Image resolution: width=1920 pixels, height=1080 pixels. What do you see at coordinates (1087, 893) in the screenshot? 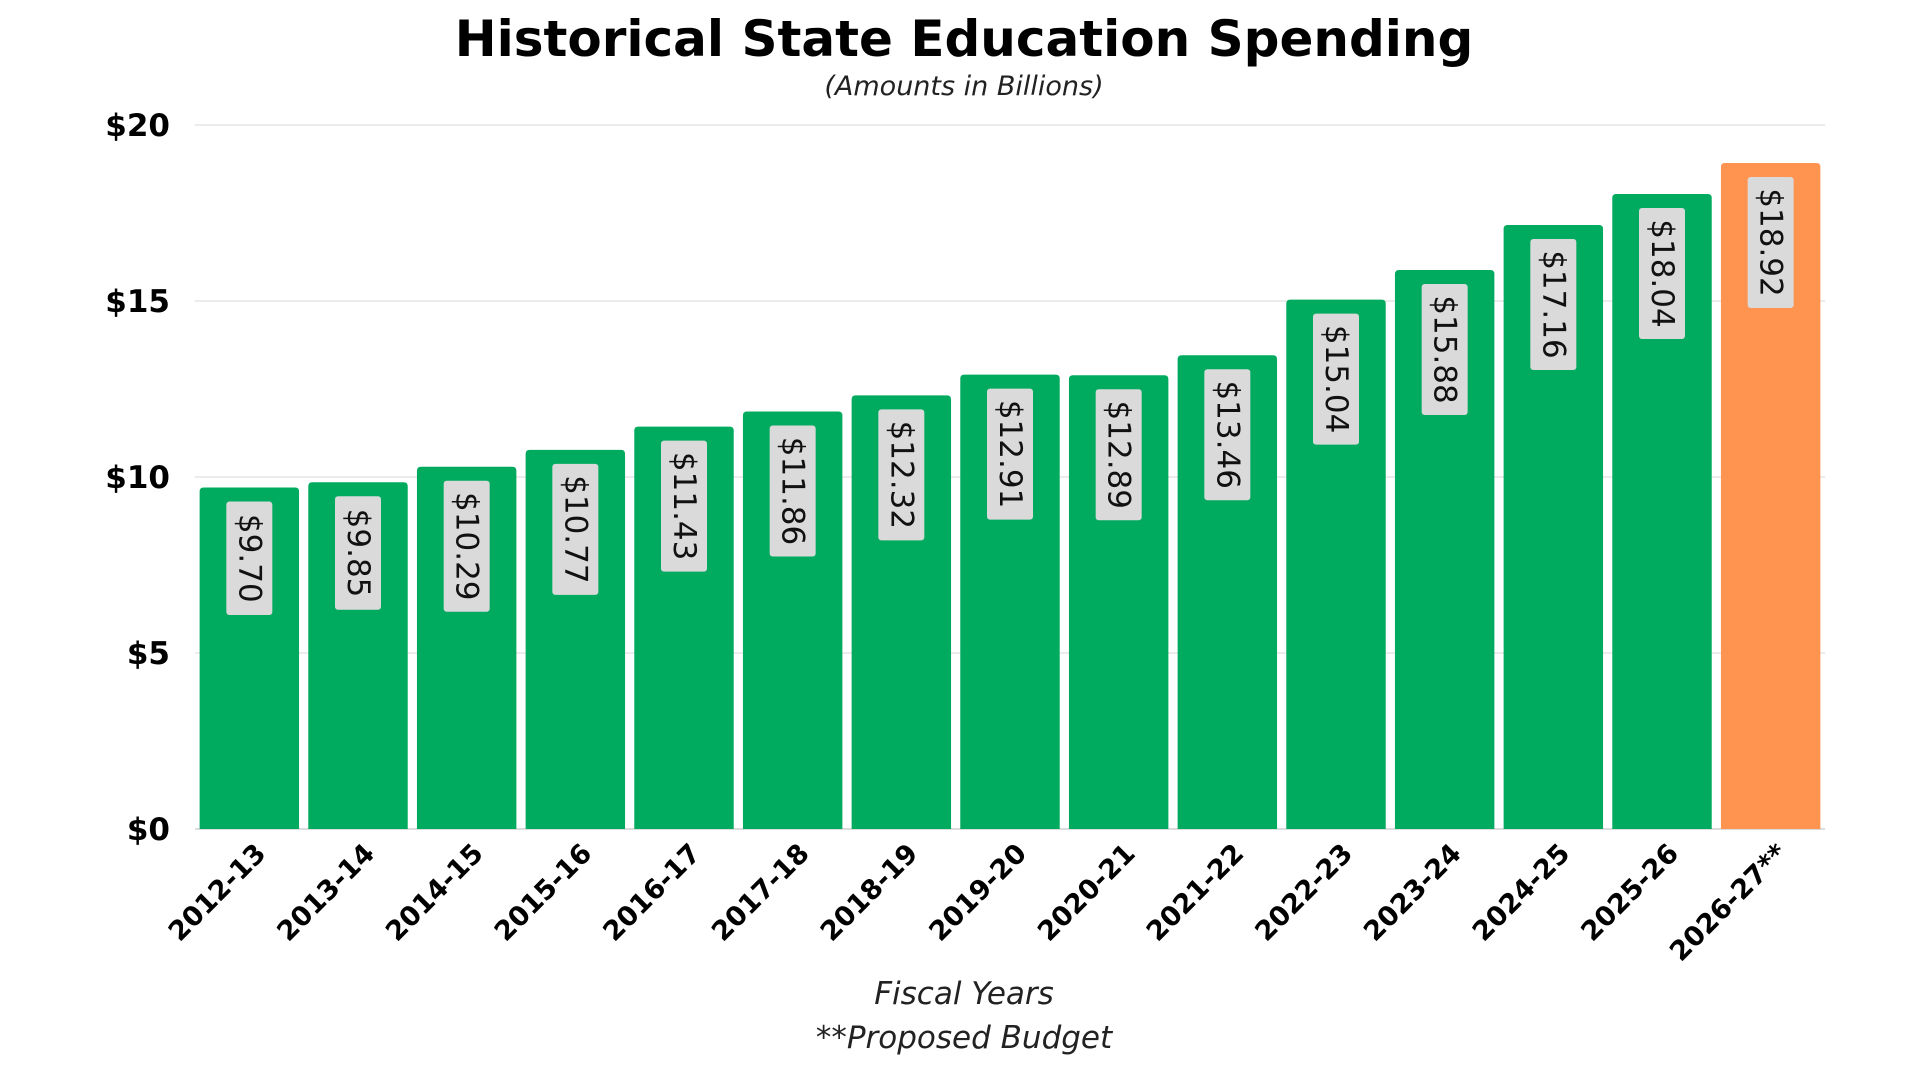
I see `x-tick-label: 2020-21` at bounding box center [1087, 893].